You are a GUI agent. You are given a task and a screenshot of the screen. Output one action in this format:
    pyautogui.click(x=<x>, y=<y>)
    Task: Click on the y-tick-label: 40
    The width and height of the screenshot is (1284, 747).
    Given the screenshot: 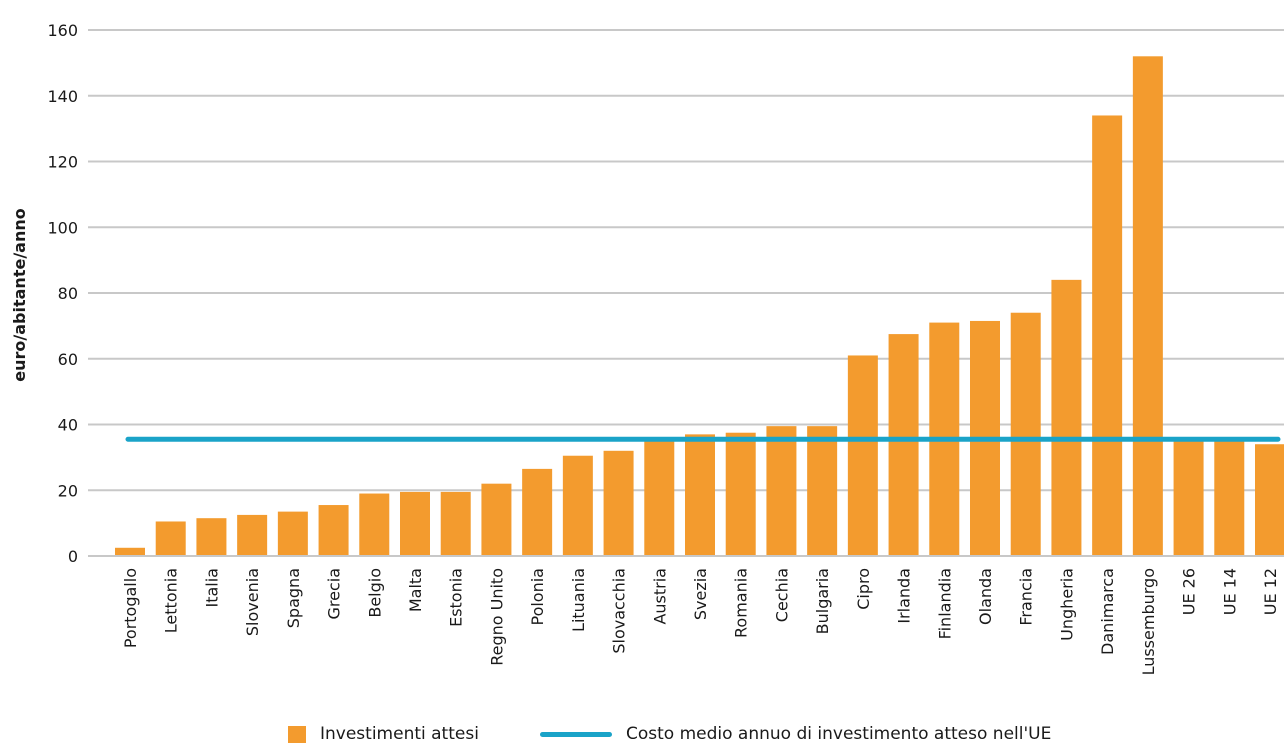 What is the action you would take?
    pyautogui.click(x=68, y=425)
    